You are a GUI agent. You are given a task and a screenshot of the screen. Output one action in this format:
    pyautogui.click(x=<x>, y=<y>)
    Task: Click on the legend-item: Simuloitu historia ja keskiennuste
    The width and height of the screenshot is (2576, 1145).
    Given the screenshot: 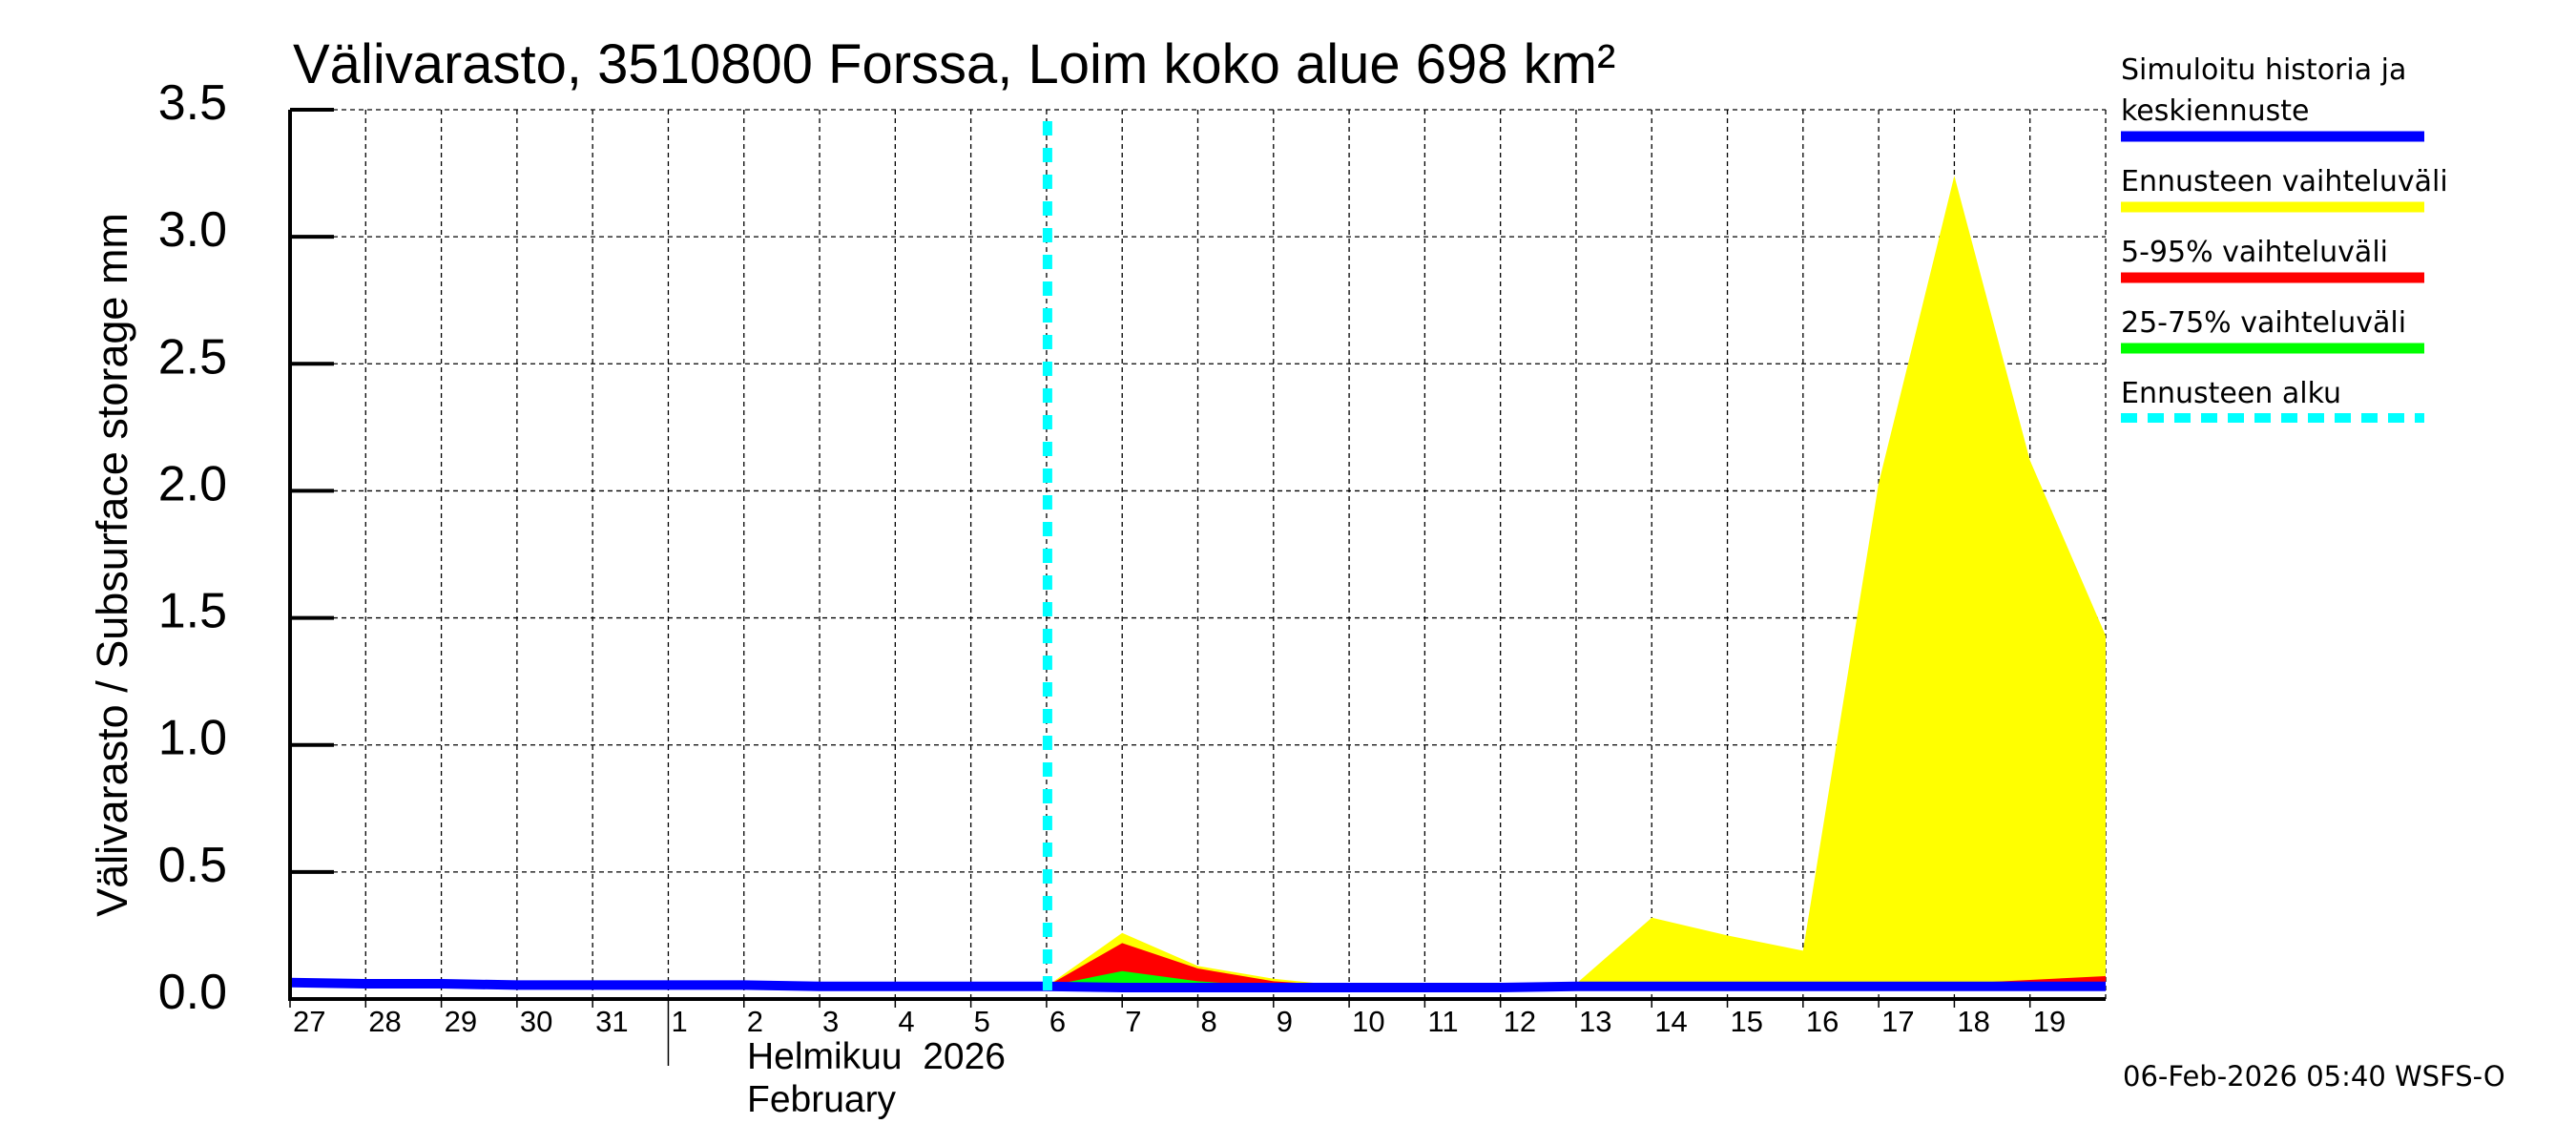 What is the action you would take?
    pyautogui.click(x=2272, y=97)
    